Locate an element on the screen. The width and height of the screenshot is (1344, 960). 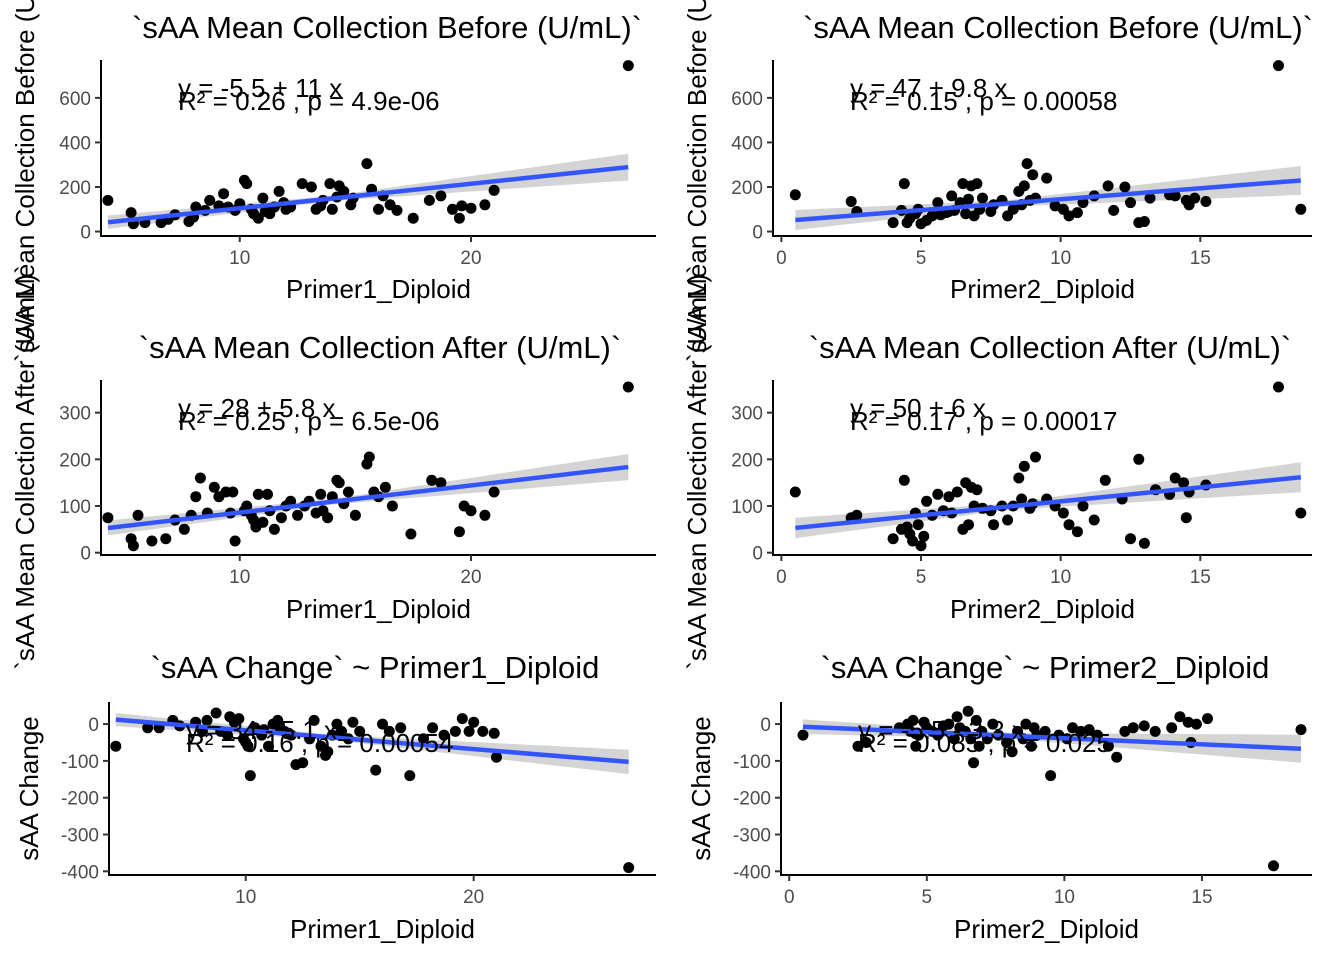
x-tick-label: 10 is located at coordinates (1060, 577).